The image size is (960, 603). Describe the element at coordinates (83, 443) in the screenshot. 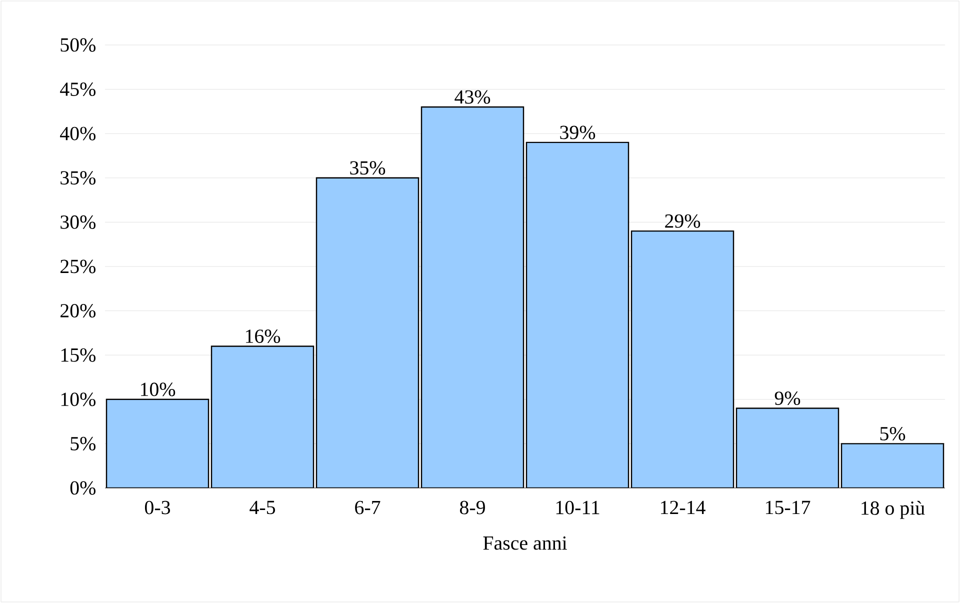

I see `y-tick-label: 5%` at that location.